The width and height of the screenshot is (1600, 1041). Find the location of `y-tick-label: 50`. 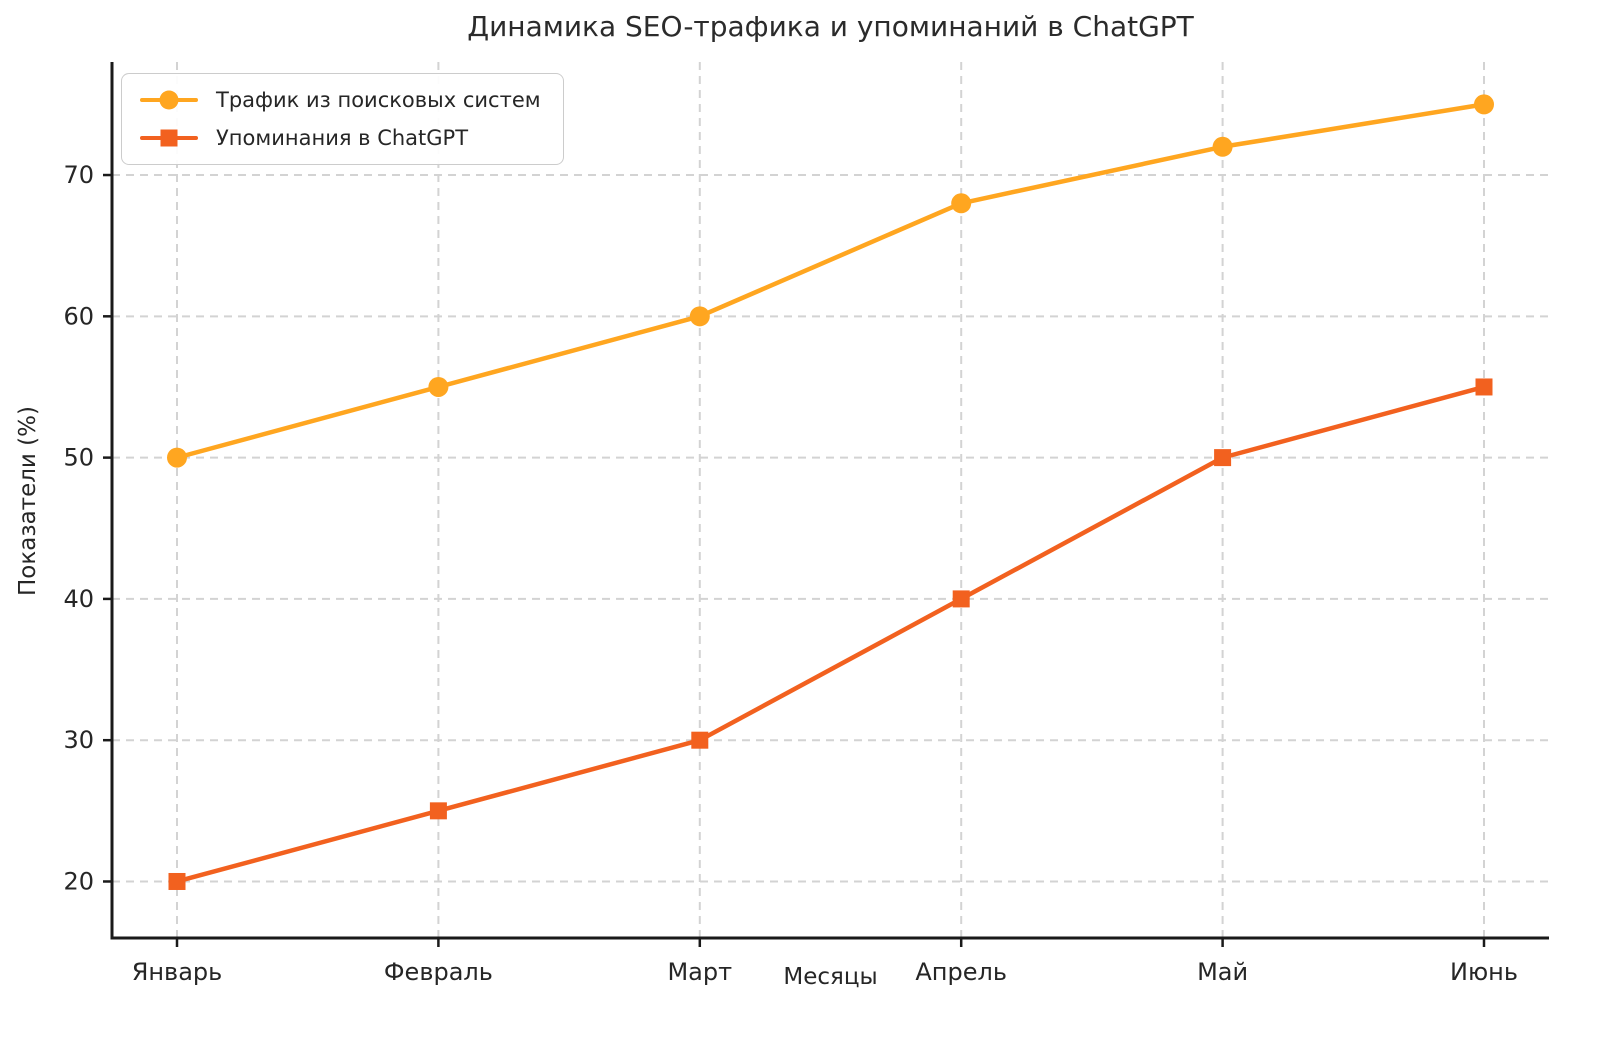

y-tick-label: 50 is located at coordinates (78, 458).